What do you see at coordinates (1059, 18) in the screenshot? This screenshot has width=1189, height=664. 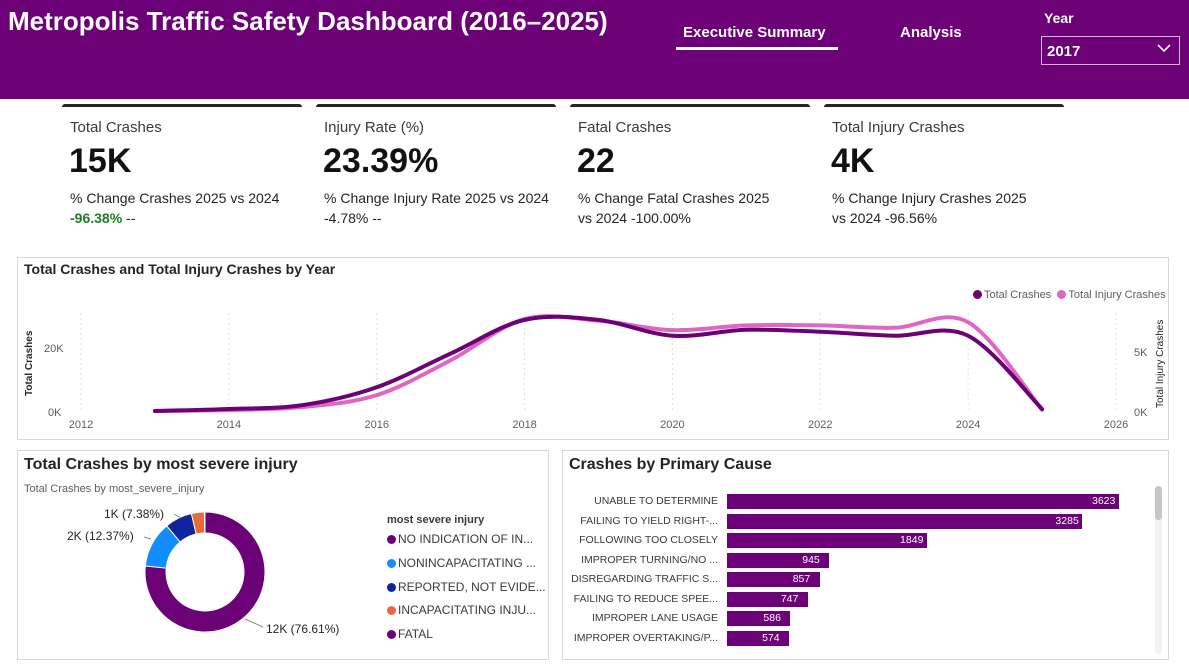 I see `year-filter-label: Year` at bounding box center [1059, 18].